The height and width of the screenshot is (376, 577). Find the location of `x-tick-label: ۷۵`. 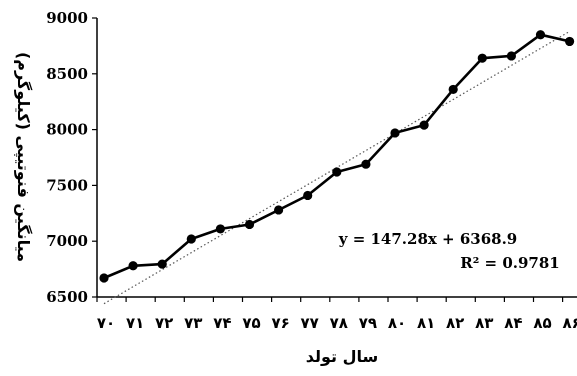

x-tick-label: ۷۵ is located at coordinates (251, 323).